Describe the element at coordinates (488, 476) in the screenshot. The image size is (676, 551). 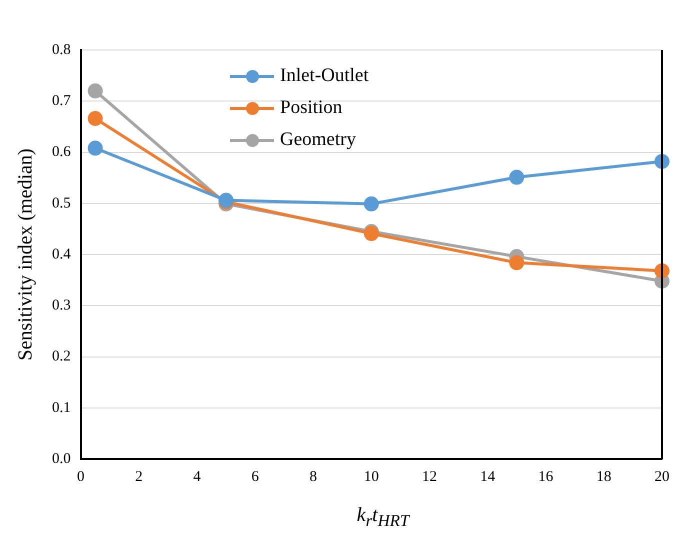
I see `x-tick-label: 14` at that location.